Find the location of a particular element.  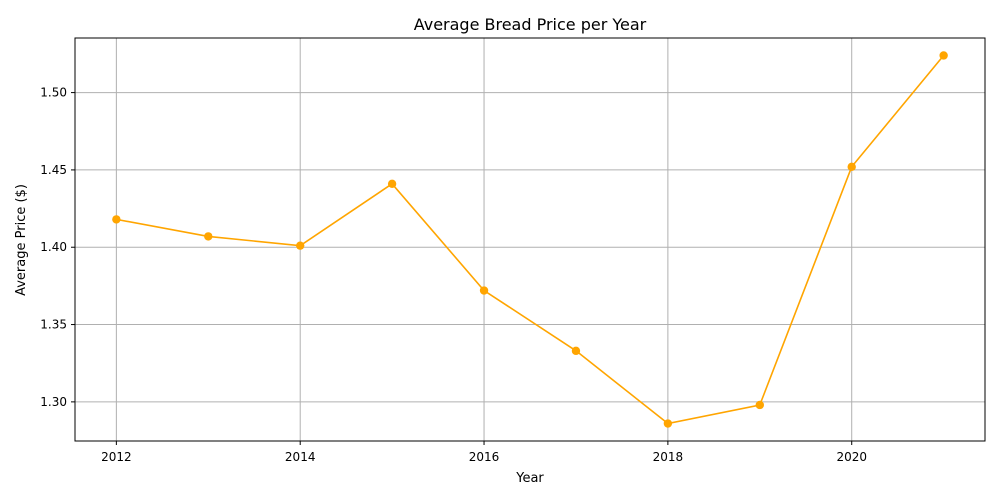

y-axis-ticks: 1.30 1.35 1.40 1.45 1.50 is located at coordinates (57, 247).